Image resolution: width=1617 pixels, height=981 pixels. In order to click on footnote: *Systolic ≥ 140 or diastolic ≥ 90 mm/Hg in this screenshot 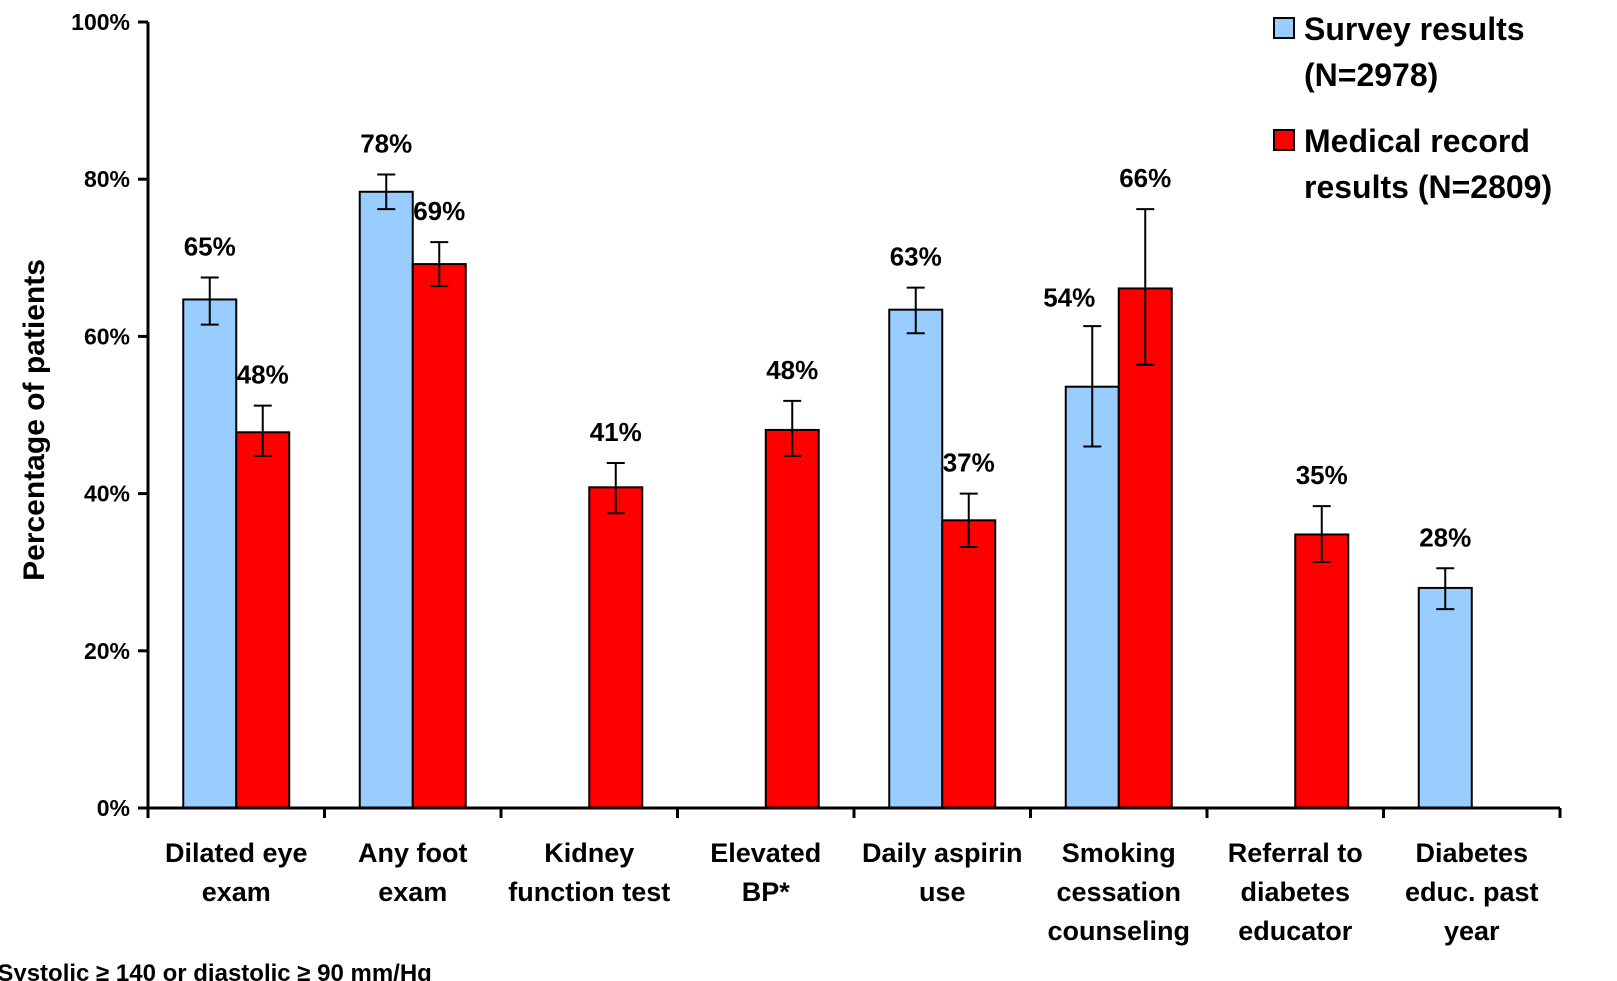, I will do `click(216, 970)`.